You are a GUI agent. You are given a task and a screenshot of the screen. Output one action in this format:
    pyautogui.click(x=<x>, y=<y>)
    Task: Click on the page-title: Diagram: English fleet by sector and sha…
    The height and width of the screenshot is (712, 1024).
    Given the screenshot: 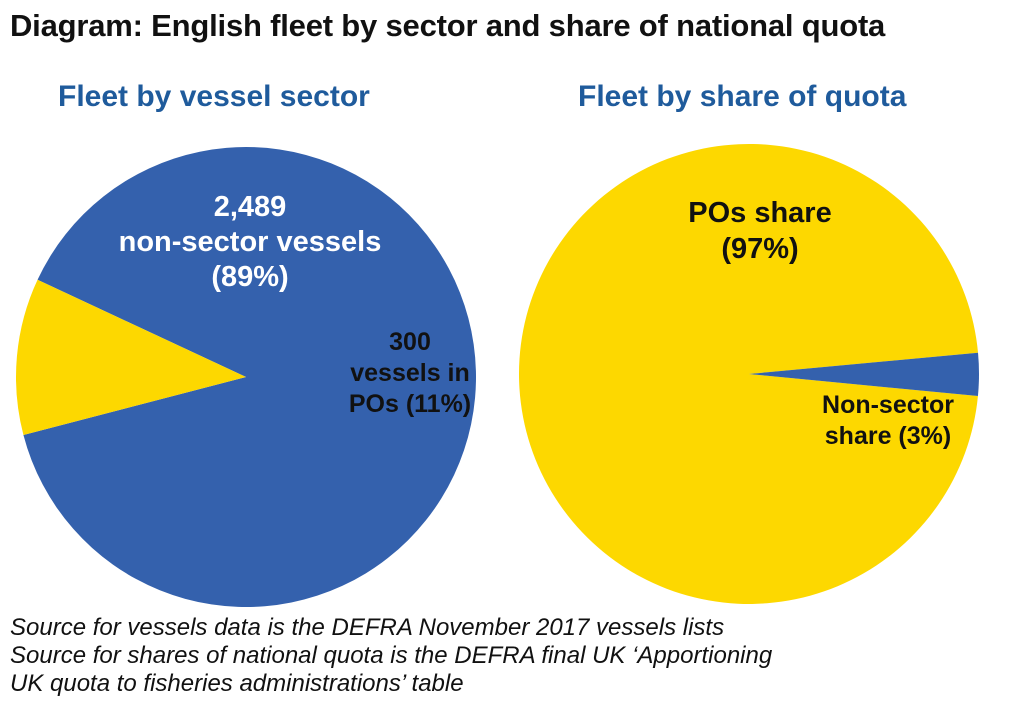 What is the action you would take?
    pyautogui.click(x=448, y=25)
    